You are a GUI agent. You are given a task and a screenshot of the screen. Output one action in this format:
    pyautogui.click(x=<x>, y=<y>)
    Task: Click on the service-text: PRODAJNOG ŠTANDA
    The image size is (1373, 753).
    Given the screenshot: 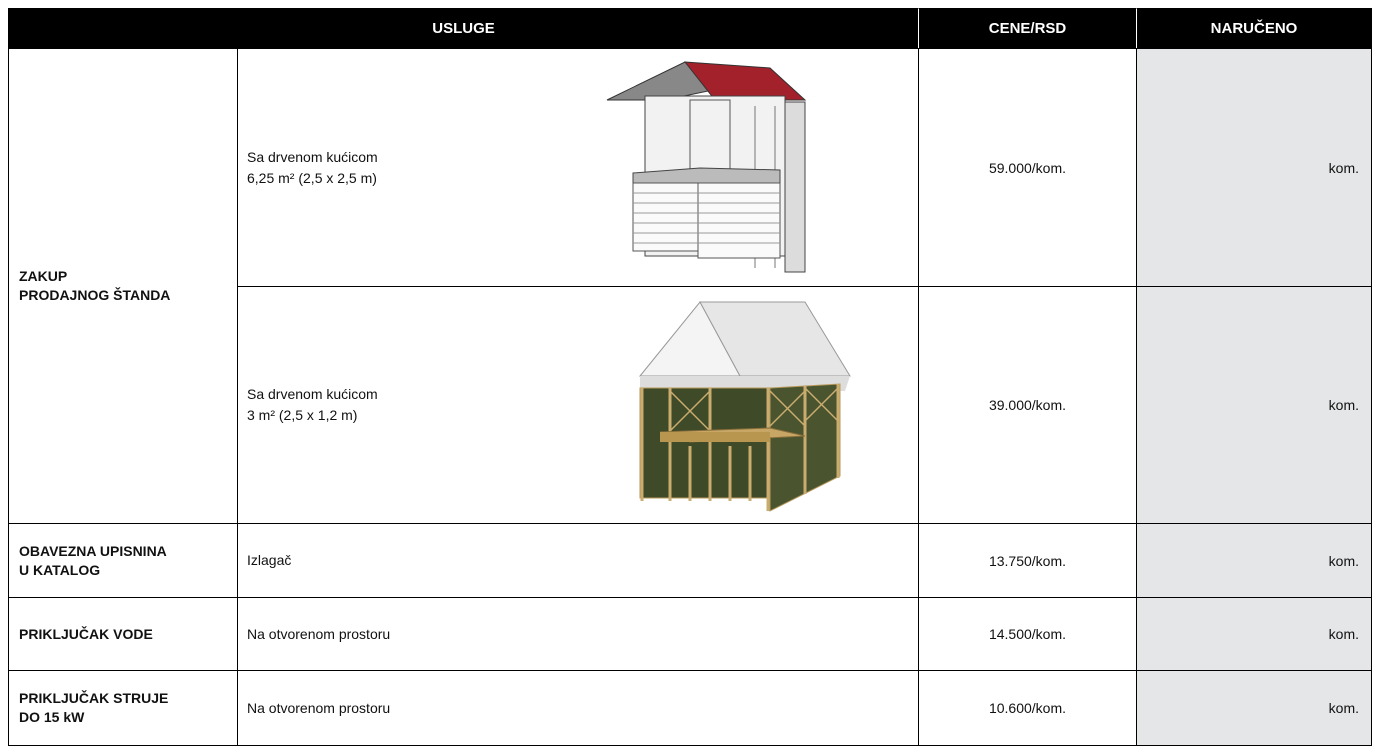 What is the action you would take?
    pyautogui.click(x=95, y=295)
    